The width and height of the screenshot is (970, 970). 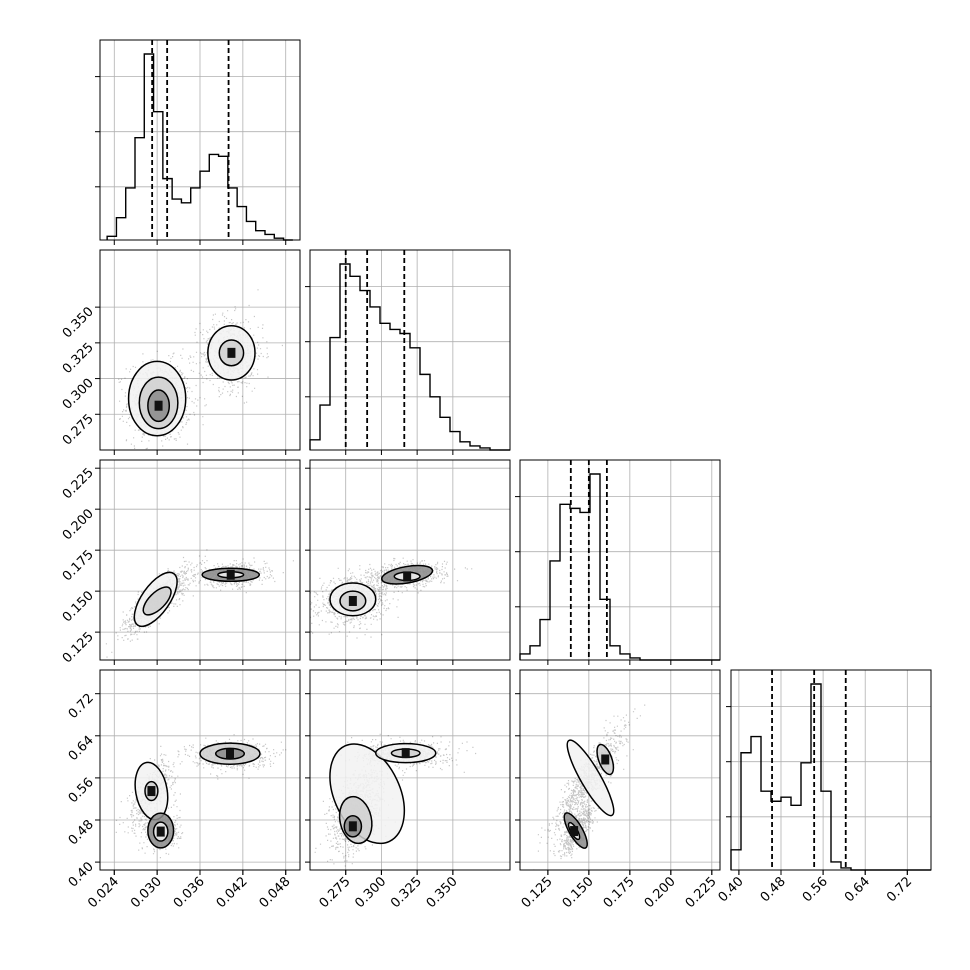 What do you see at coordinates (773, 889) in the screenshot?
I see `x-tick-label: 0.48` at bounding box center [773, 889].